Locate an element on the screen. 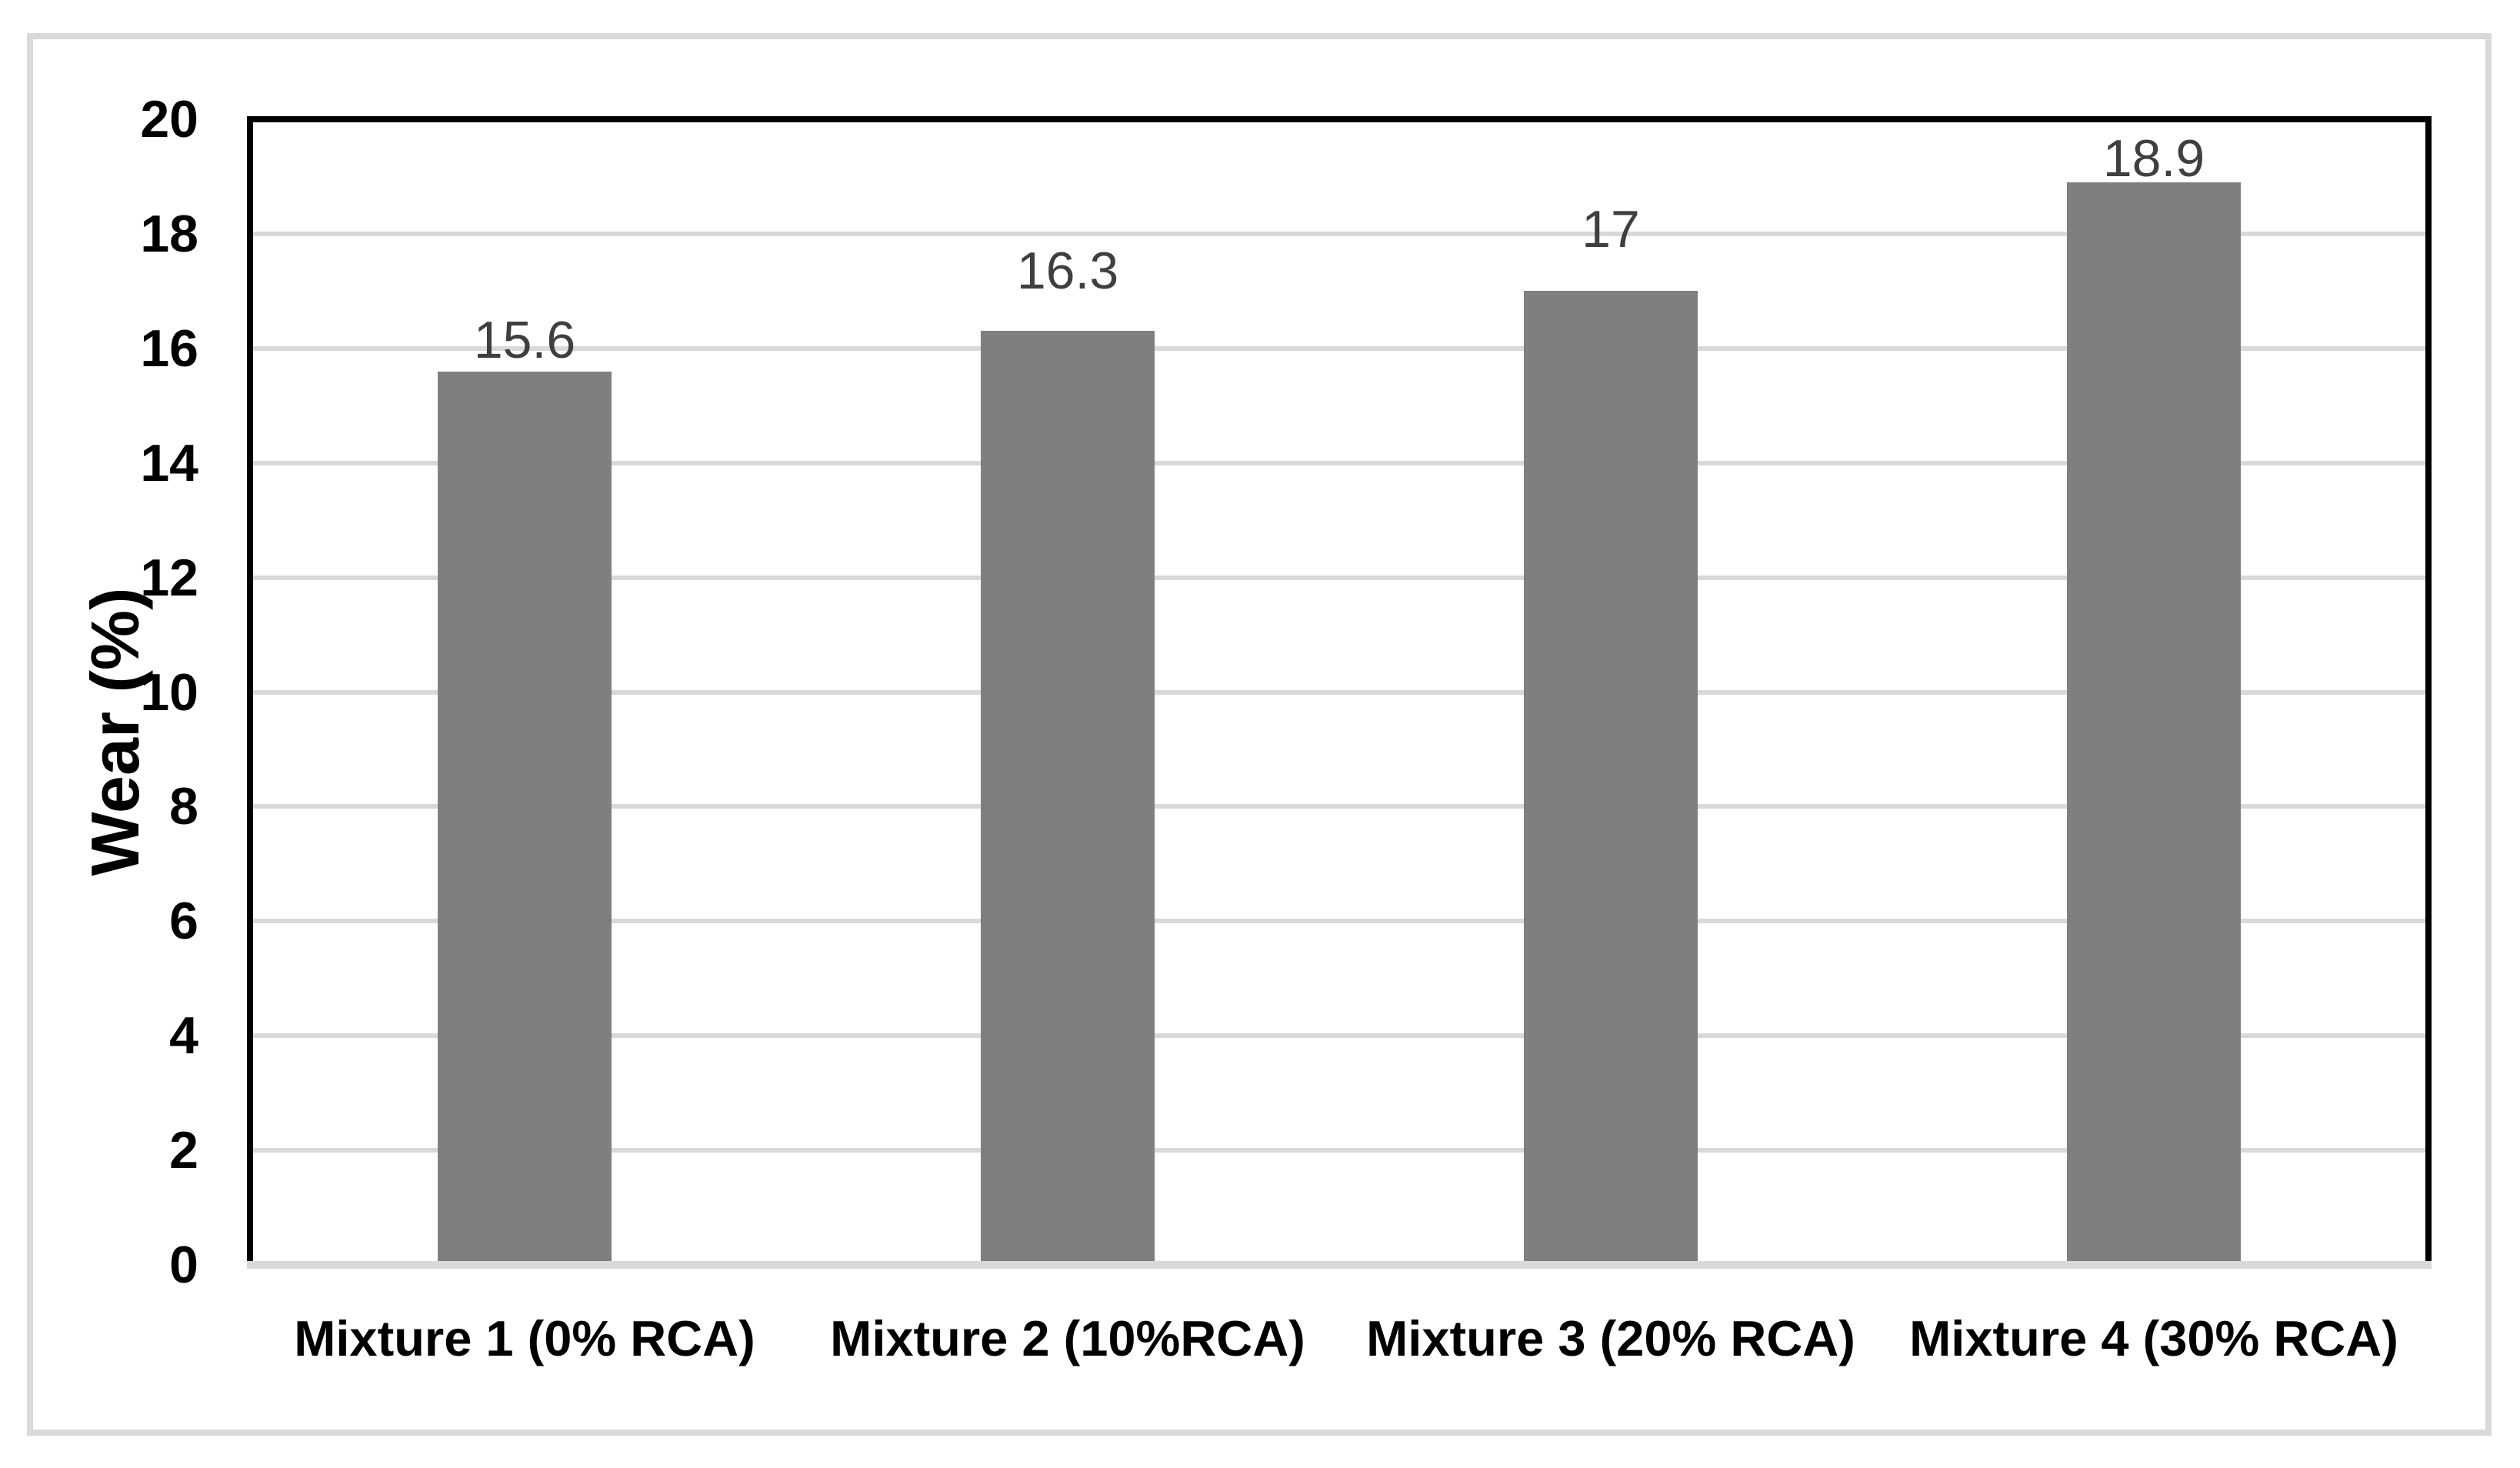 The width and height of the screenshot is (2520, 1468). data-label-2: 16.3 is located at coordinates (1067, 271).